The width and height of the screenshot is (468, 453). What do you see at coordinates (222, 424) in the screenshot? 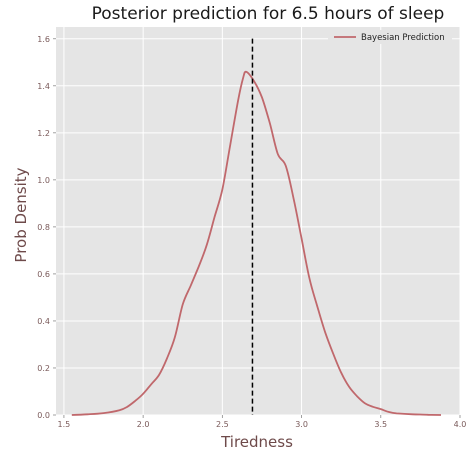
I see `x-tick-label: 2.5` at bounding box center [222, 424].